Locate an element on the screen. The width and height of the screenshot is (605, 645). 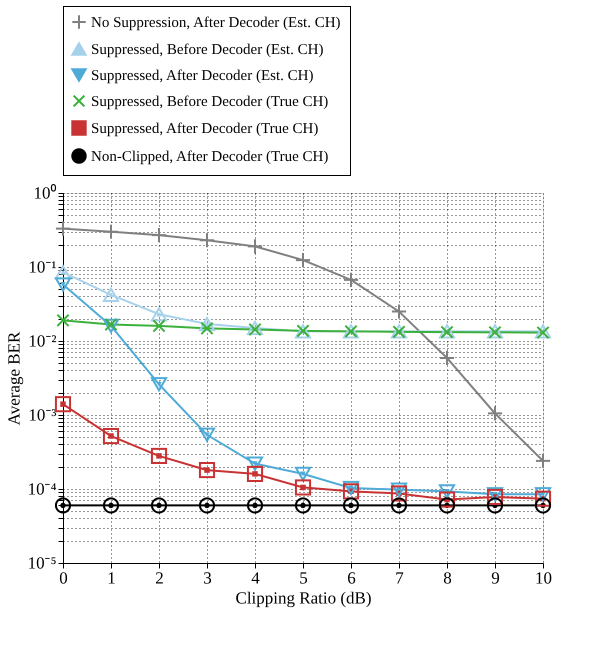
y-tick-label: 10⁻⁵ is located at coordinates (42, 563).